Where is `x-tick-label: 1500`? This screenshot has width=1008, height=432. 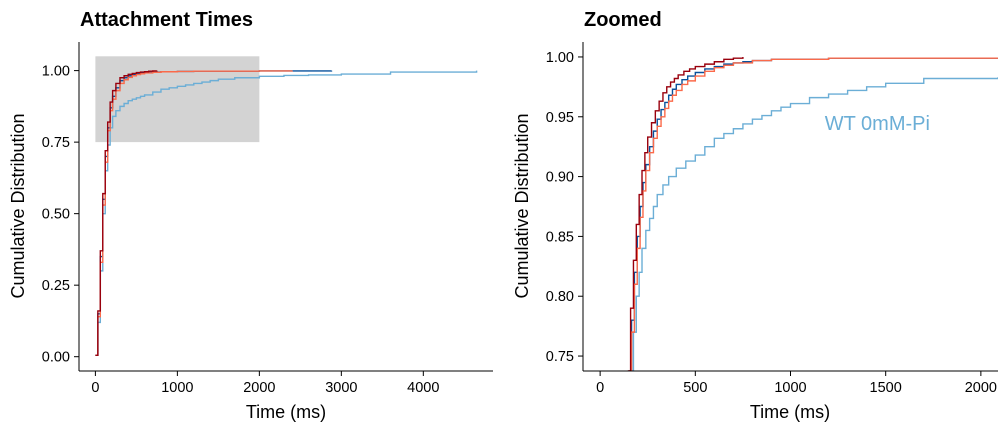
x-tick-label: 1500 is located at coordinates (886, 388).